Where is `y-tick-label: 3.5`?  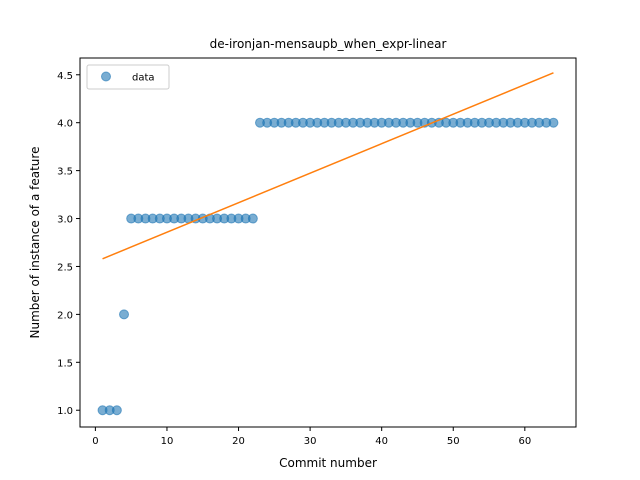
y-tick-label: 3.5 is located at coordinates (65, 172).